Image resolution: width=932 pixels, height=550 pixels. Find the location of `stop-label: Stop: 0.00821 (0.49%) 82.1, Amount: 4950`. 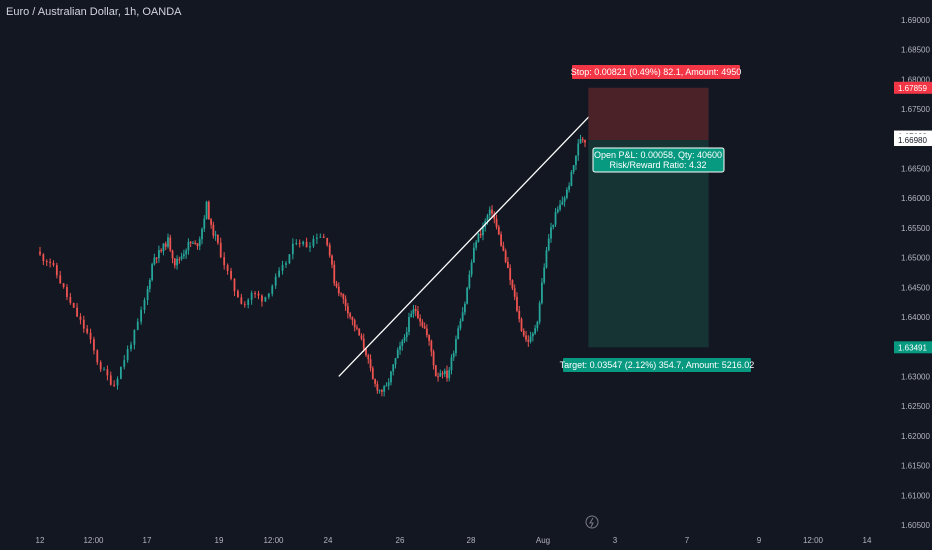

stop-label: Stop: 0.00821 (0.49%) 82.1, Amount: 4950 is located at coordinates (656, 72).